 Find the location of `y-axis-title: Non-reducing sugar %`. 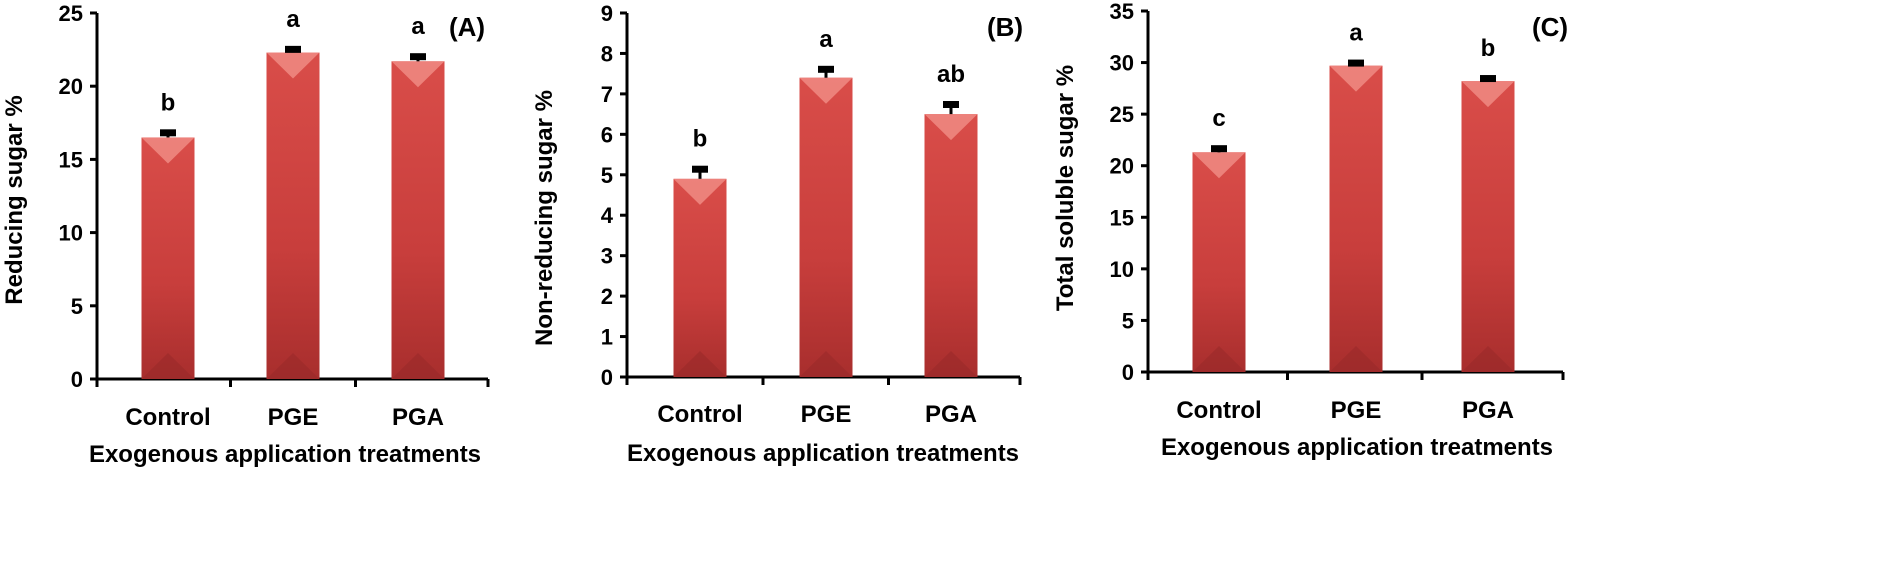

y-axis-title: Non-reducing sugar % is located at coordinates (544, 218).